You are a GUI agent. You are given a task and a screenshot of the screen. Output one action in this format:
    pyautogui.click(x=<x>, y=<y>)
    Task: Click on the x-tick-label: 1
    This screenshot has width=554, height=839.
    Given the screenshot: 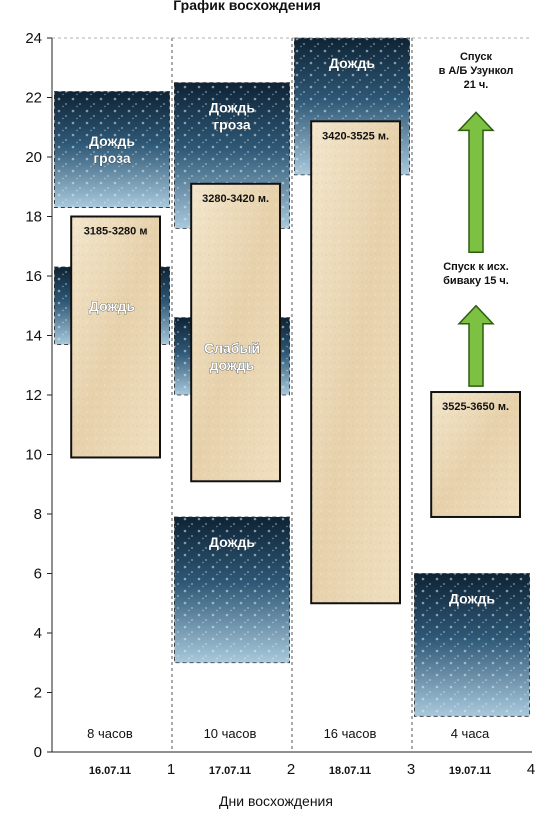 What is the action you would take?
    pyautogui.click(x=171, y=769)
    